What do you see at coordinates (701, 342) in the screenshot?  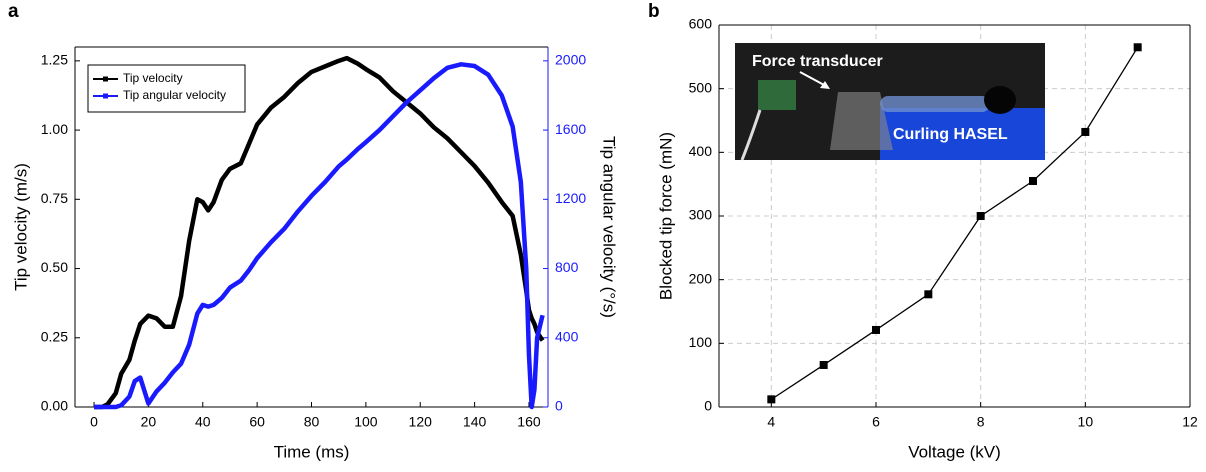 I see `y-tick-label: 100` at bounding box center [701, 342].